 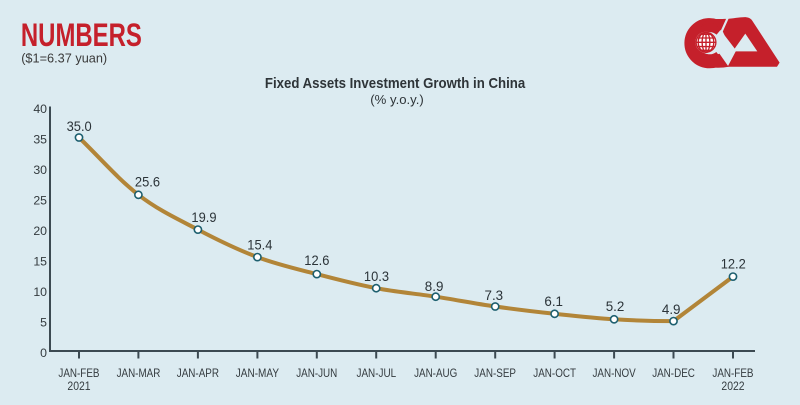 I want to click on svg-text: 2021, so click(x=78, y=386).